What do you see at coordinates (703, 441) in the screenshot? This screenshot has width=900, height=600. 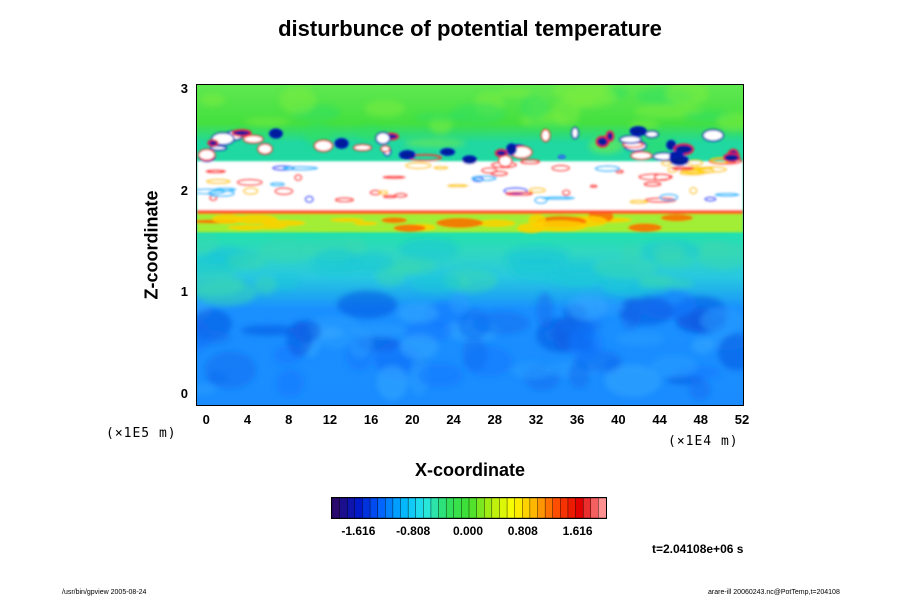 I see `x-axis-unit: (×1E4 m)` at bounding box center [703, 441].